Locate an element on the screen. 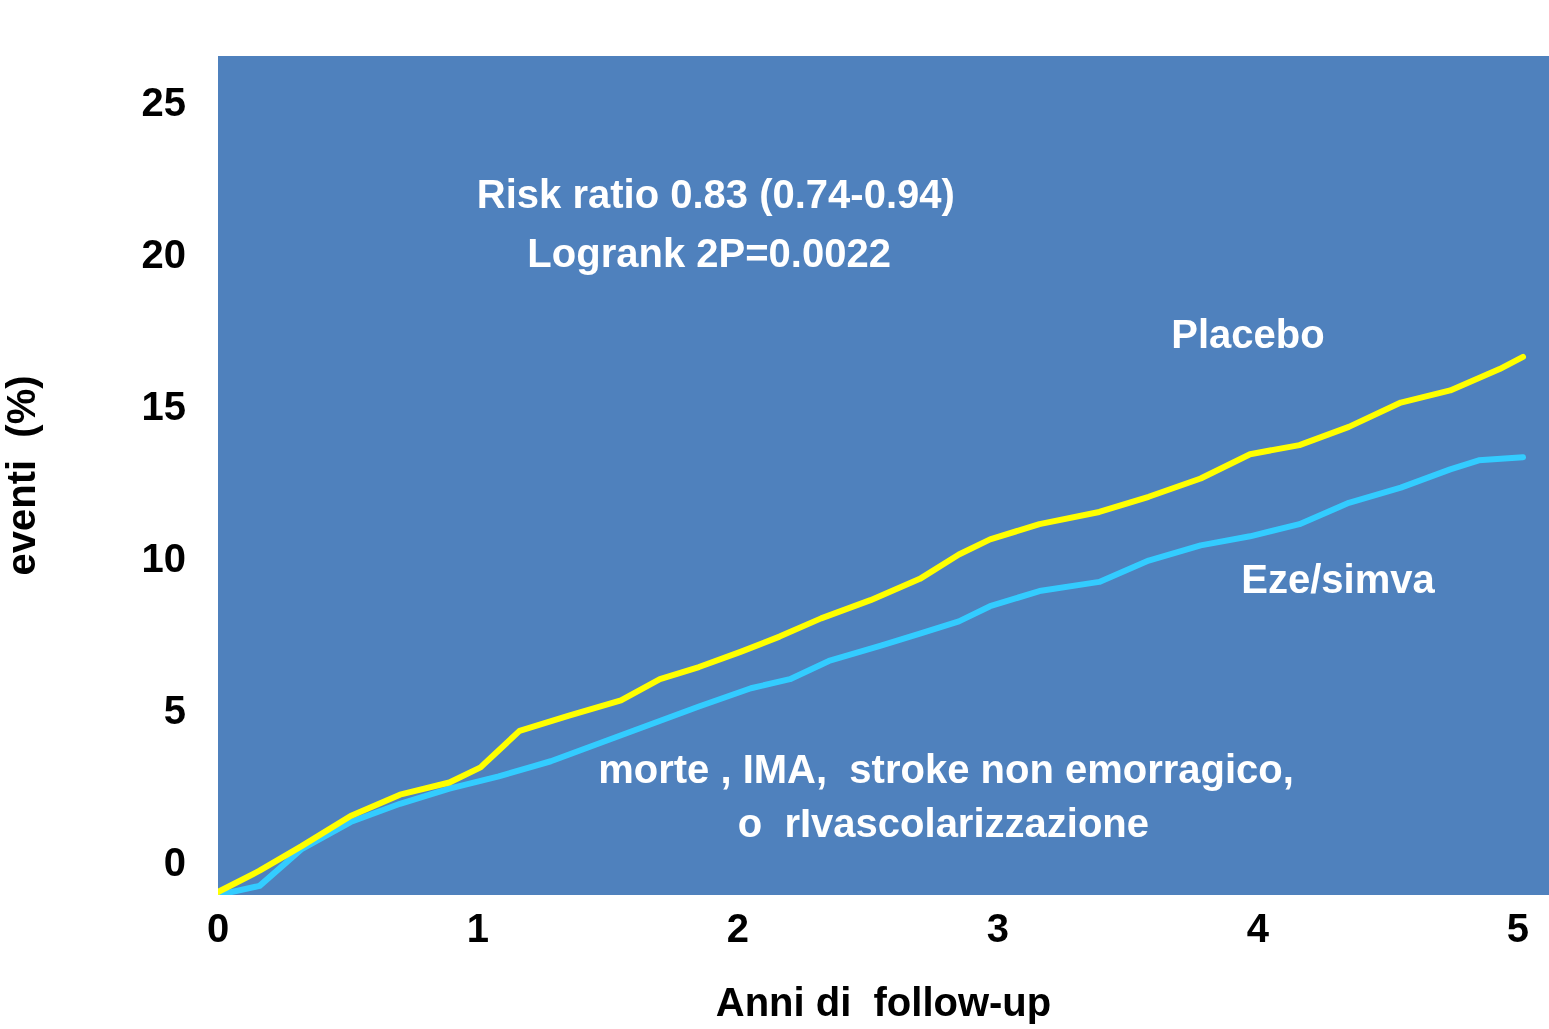  x-axis-title: Anni di follow-up is located at coordinates (883, 1002).